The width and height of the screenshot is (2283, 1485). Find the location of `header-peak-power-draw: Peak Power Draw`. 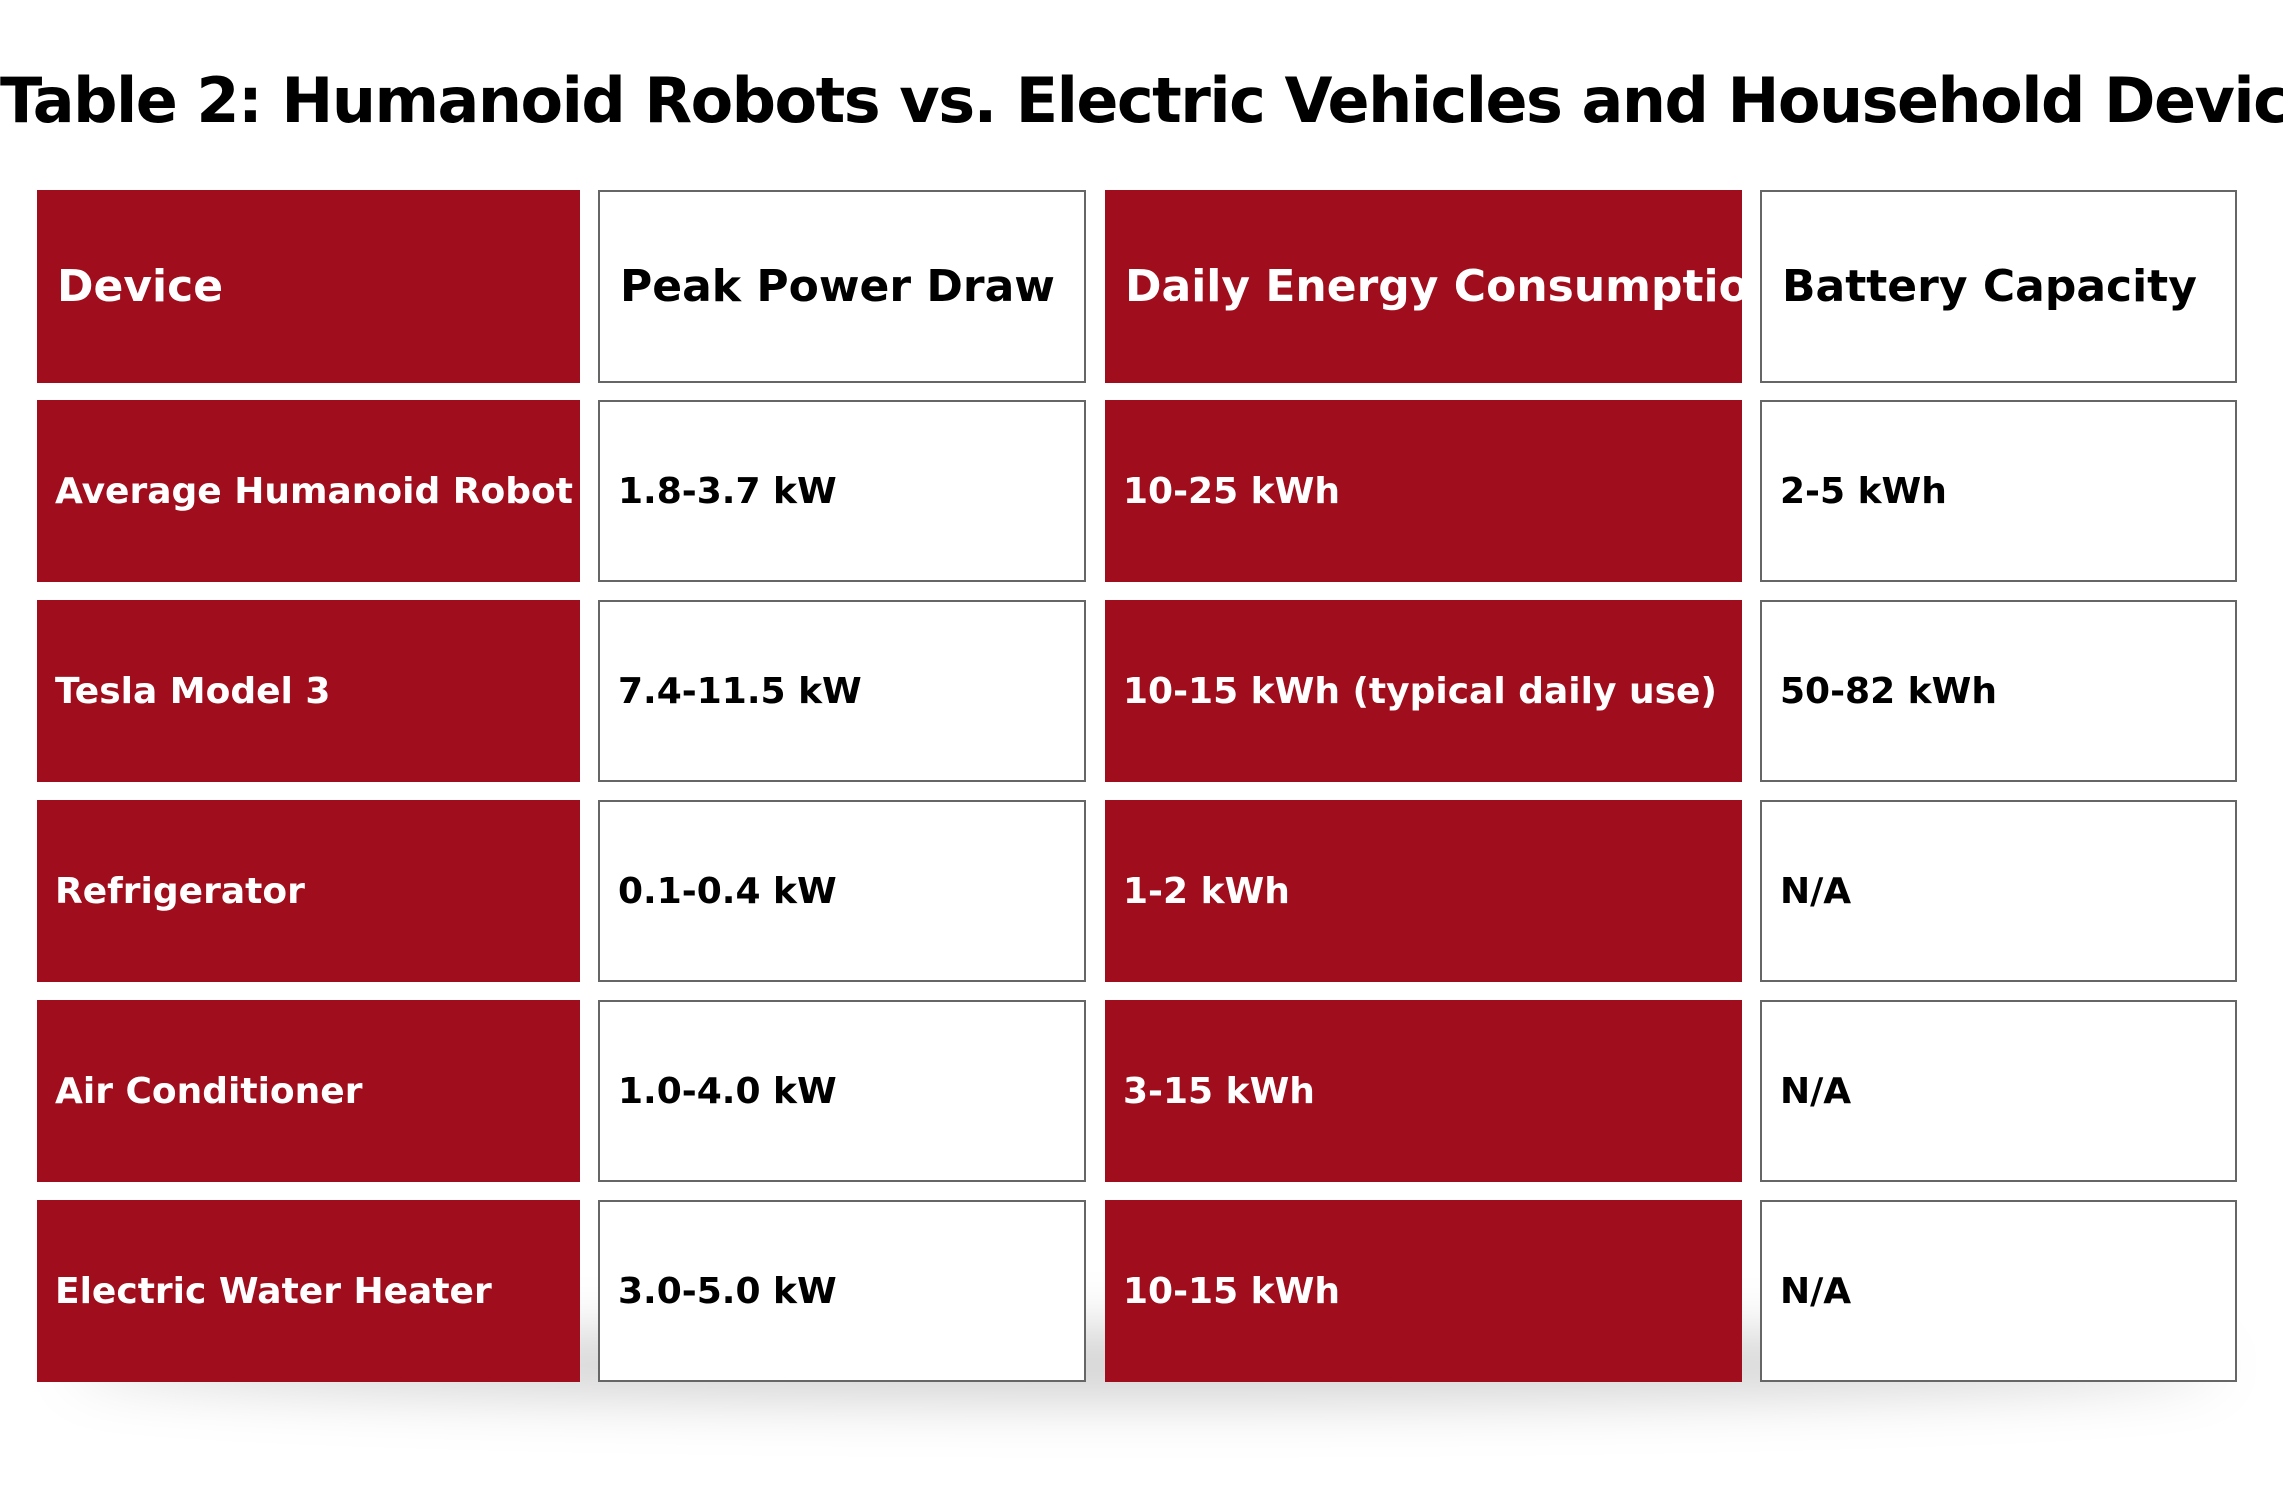

header-peak-power-draw: Peak Power Draw is located at coordinates (842, 286).